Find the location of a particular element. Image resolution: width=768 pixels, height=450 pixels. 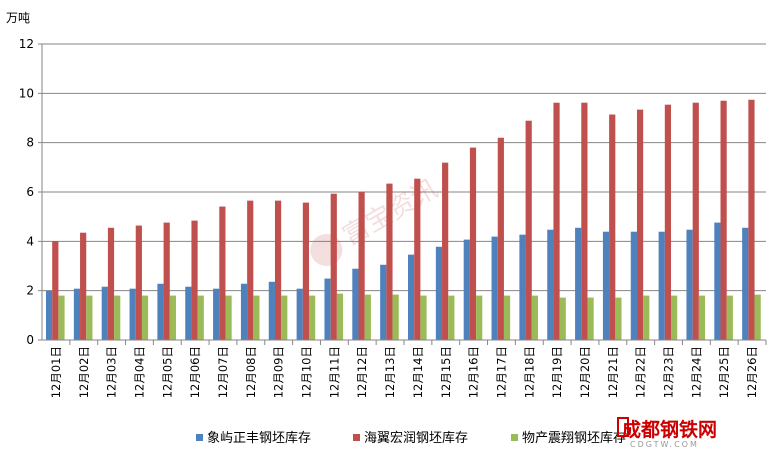

x-tick-label: 12月25日 is located at coordinates (724, 372).